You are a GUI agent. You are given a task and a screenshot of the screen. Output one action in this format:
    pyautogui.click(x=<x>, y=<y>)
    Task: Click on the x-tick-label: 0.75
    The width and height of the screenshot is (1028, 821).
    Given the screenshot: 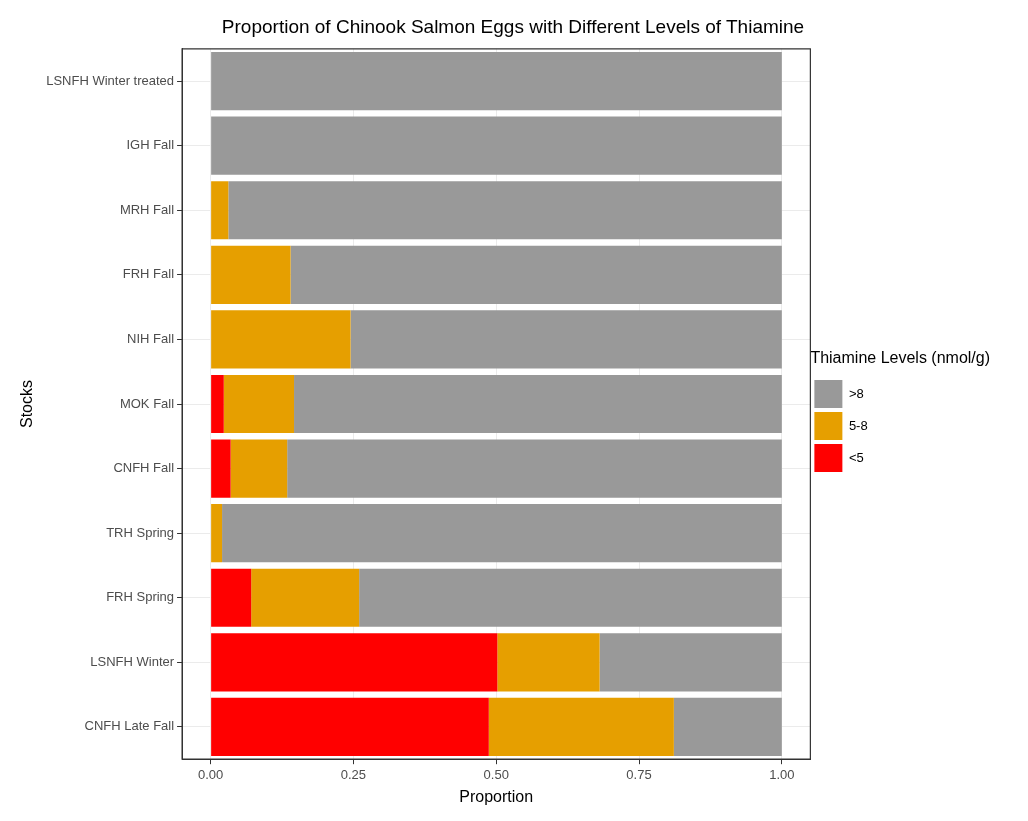 What is the action you would take?
    pyautogui.click(x=639, y=774)
    